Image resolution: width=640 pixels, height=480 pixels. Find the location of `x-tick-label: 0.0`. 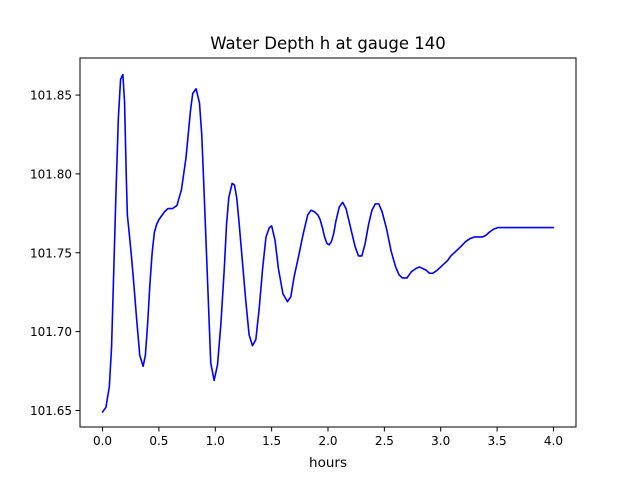

x-tick-label: 0.0 is located at coordinates (102, 441).